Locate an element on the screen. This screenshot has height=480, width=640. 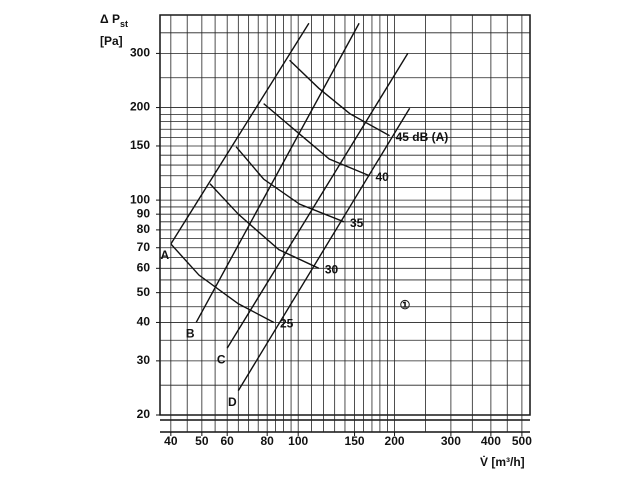
x-tick-label: 80 is located at coordinates (268, 441).